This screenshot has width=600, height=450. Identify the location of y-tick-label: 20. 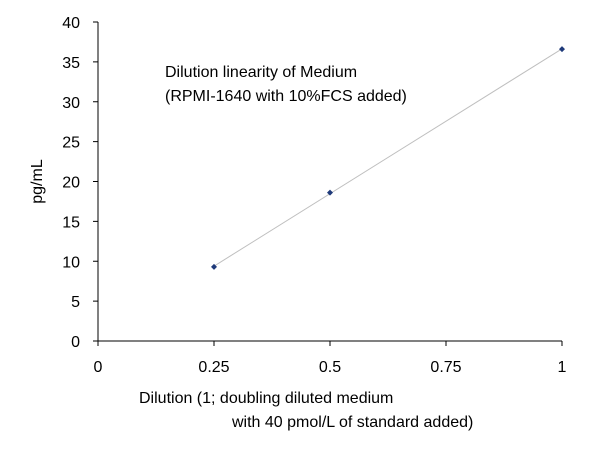
(71, 183).